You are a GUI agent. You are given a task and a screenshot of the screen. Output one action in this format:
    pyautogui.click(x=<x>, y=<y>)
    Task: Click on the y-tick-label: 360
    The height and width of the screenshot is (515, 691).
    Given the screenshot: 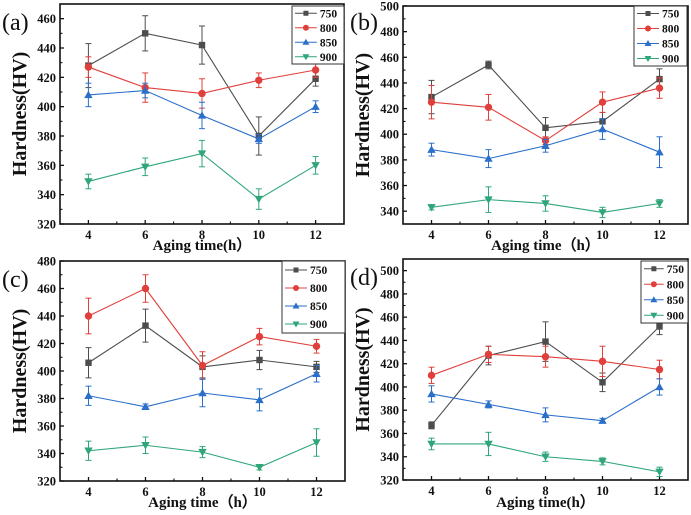 What is the action you would take?
    pyautogui.click(x=46, y=427)
    